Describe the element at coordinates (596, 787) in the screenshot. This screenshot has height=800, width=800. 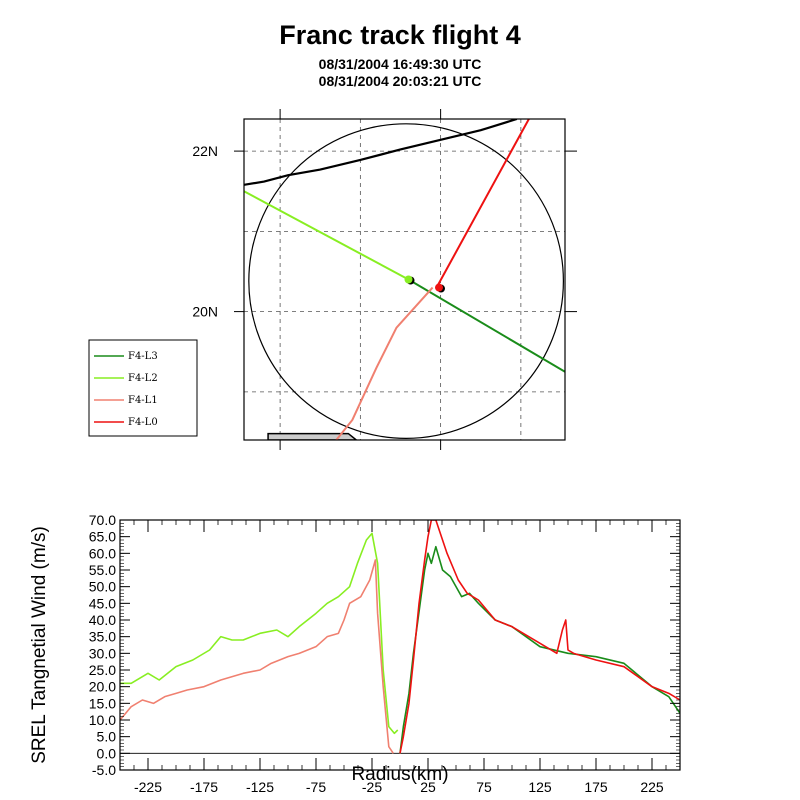
I see `x-tick-label: 175` at that location.